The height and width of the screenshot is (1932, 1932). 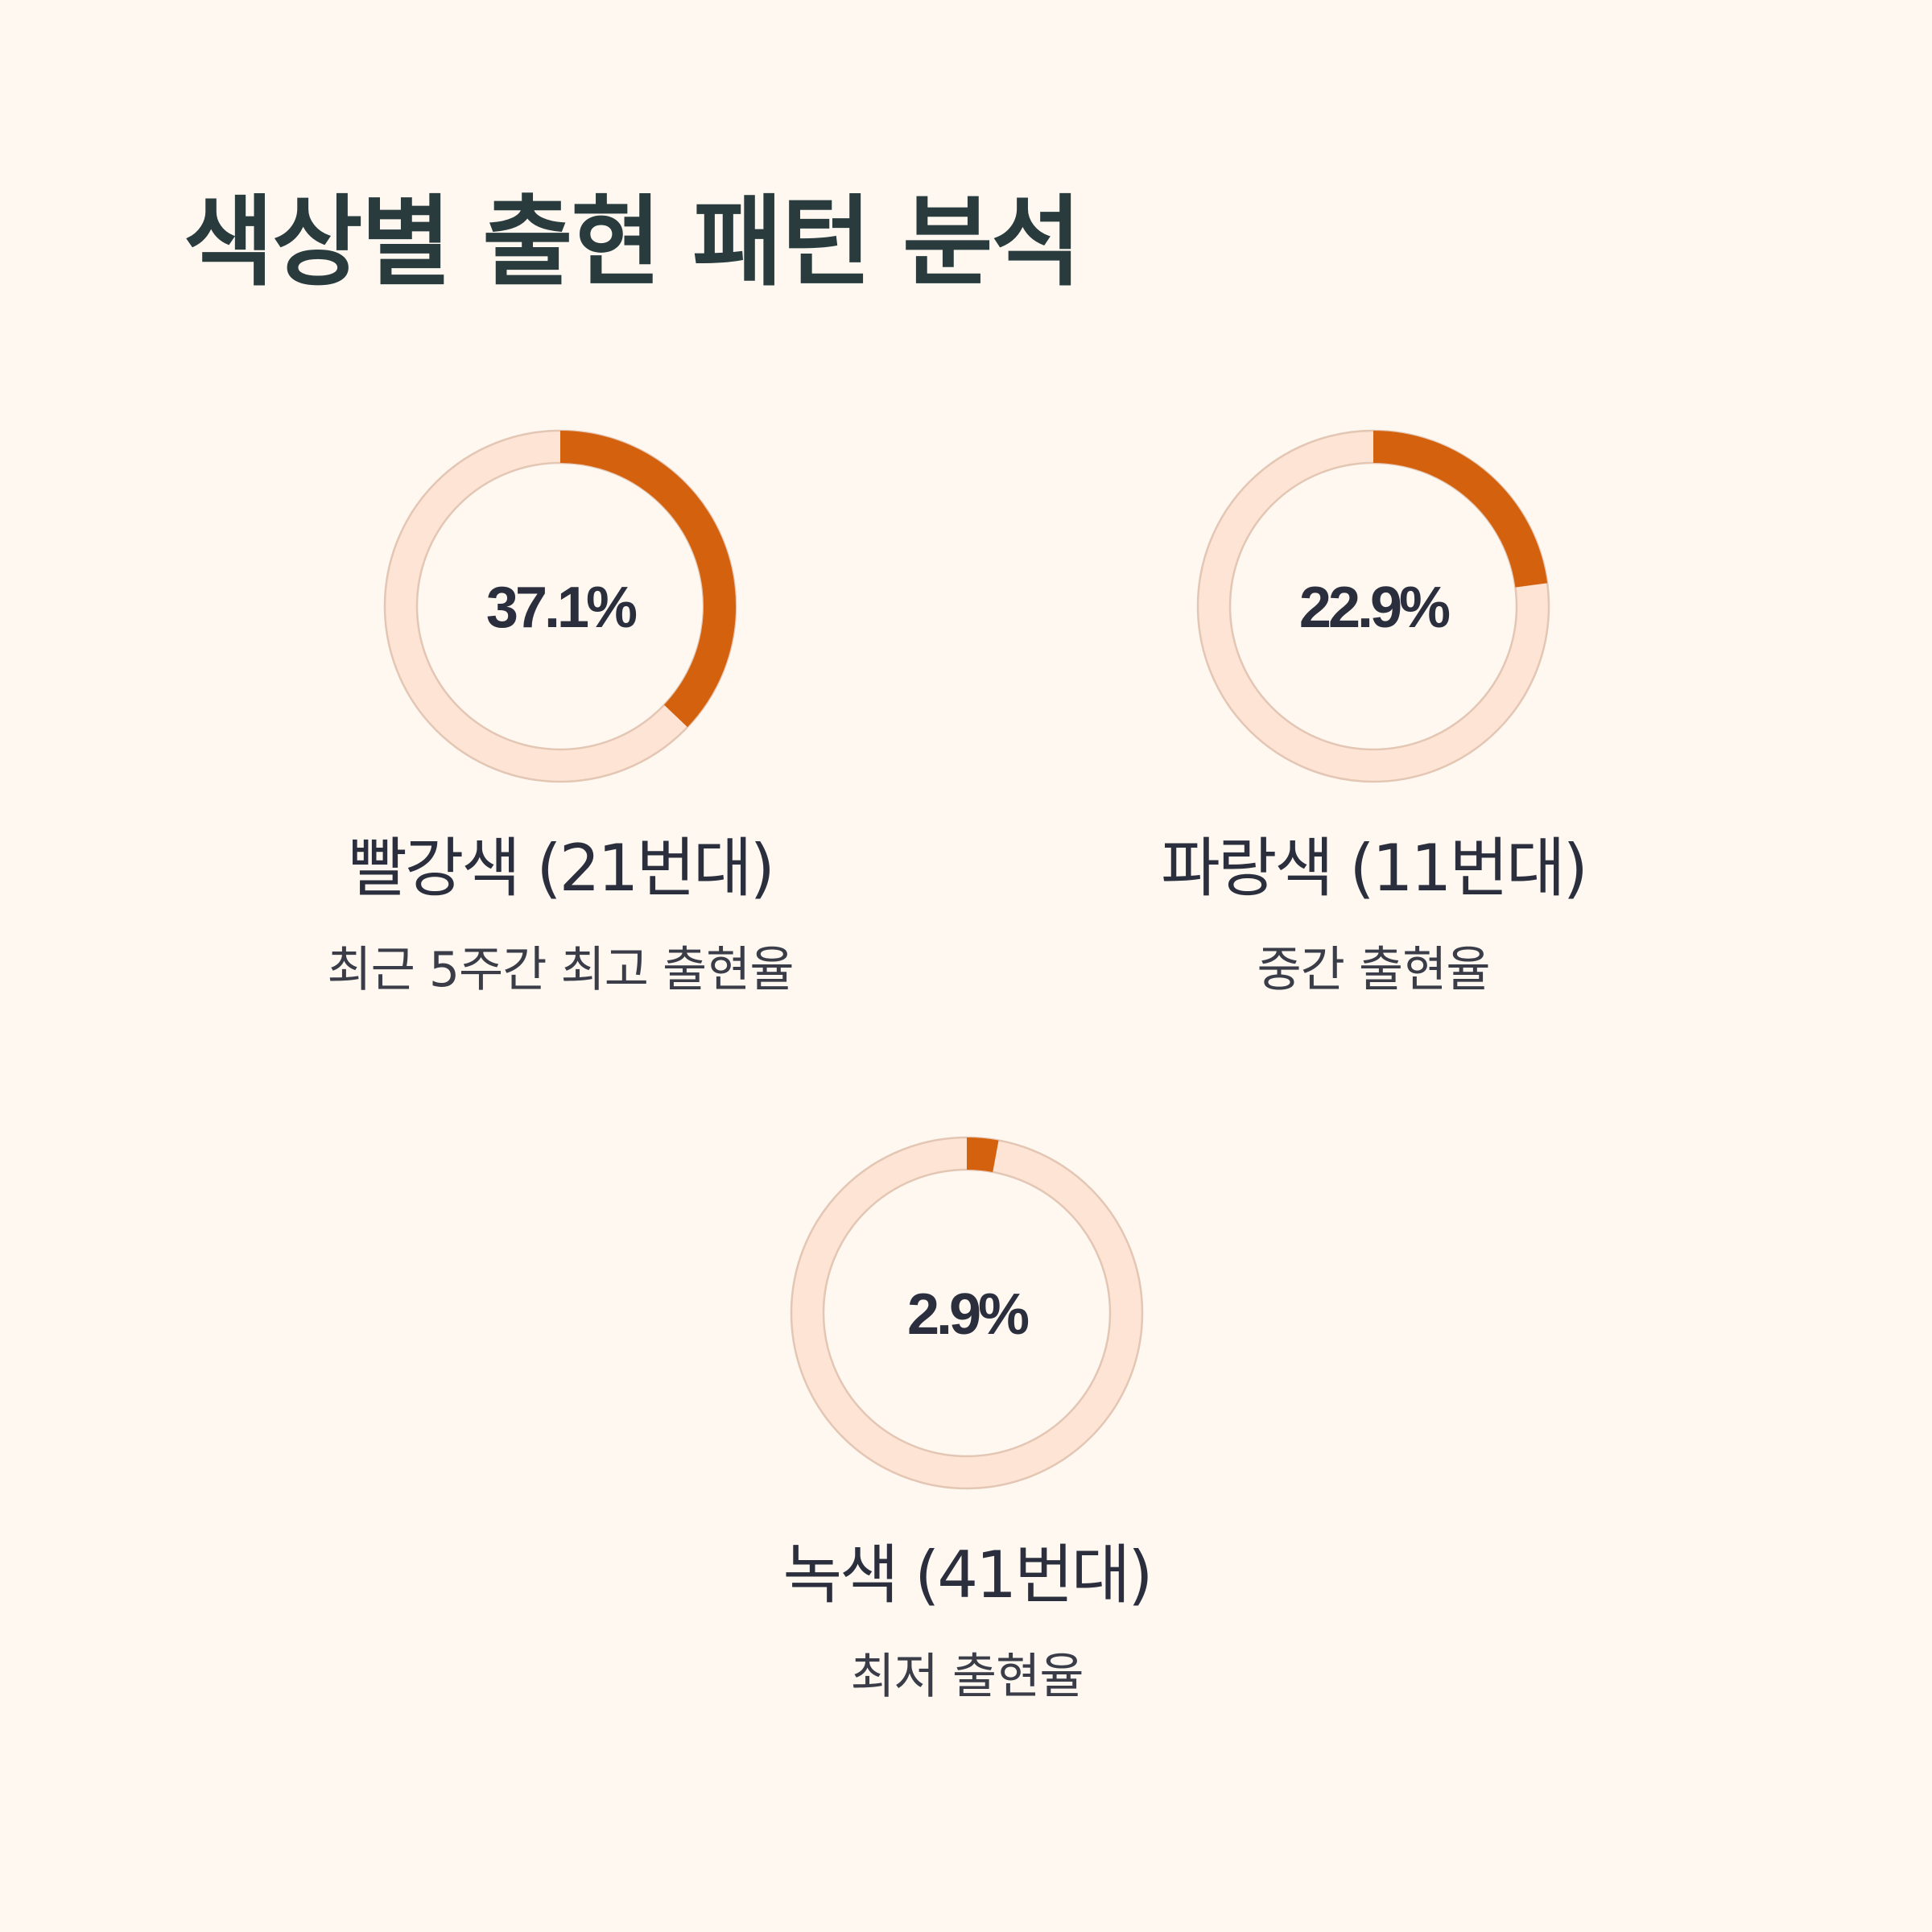 What do you see at coordinates (1374, 868) in the screenshot?
I see `gauge-title: 파랑색 (11번대)` at bounding box center [1374, 868].